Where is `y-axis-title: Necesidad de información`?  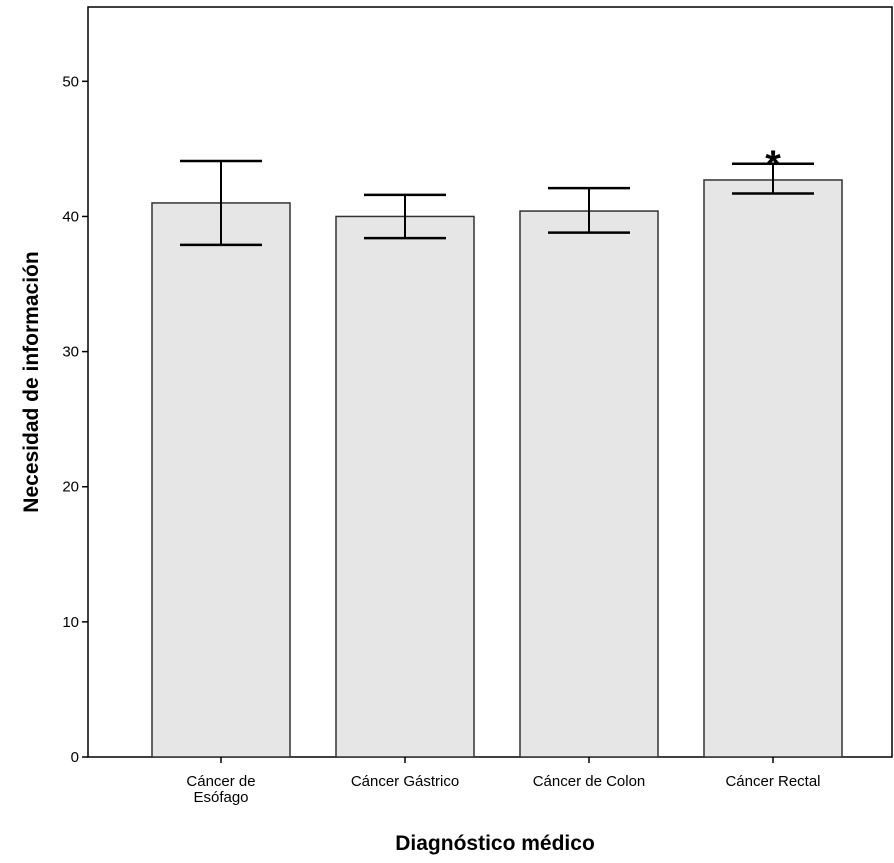 y-axis-title: Necesidad de información is located at coordinates (31, 381).